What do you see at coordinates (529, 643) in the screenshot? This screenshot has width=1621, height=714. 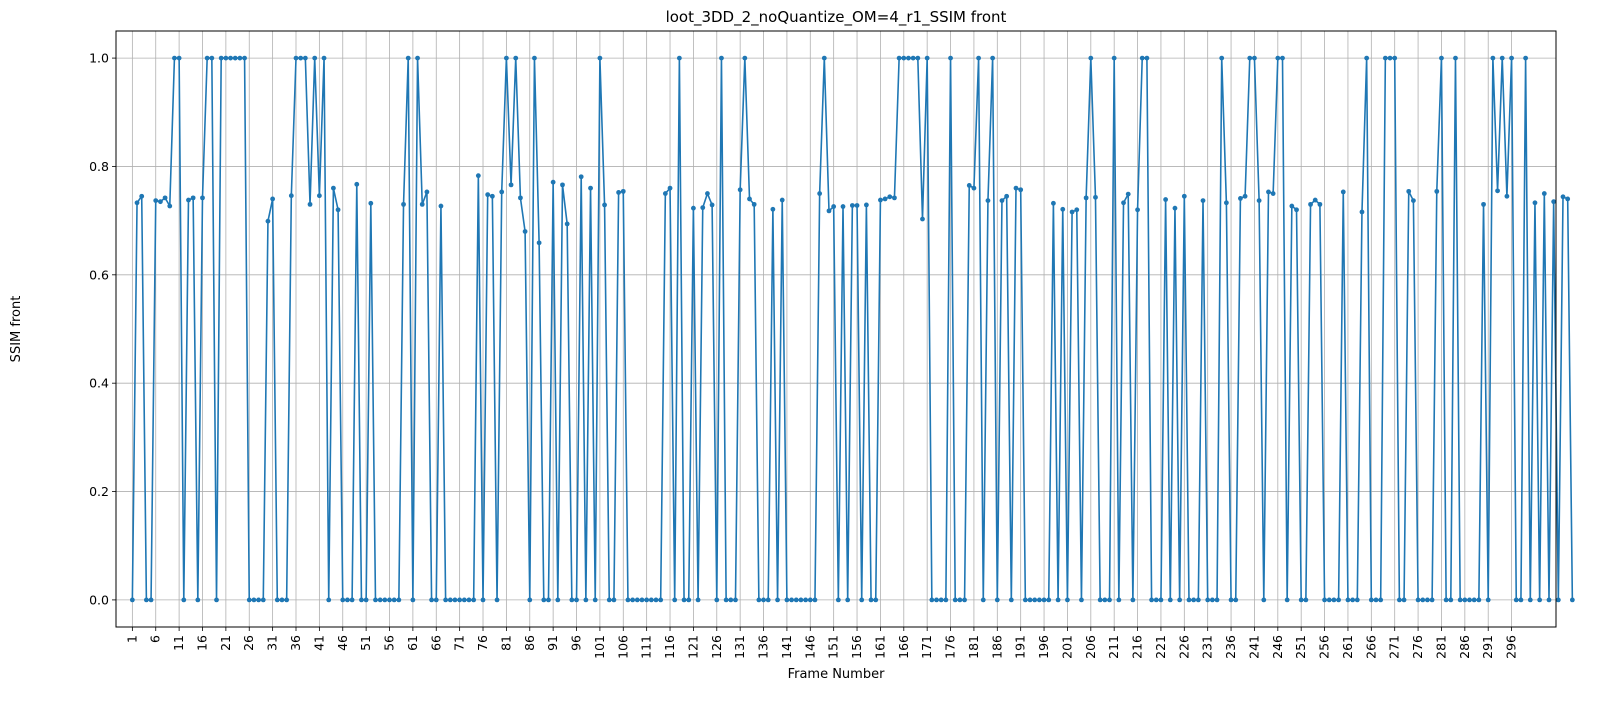 I see `x-tick-label: 86` at bounding box center [529, 643].